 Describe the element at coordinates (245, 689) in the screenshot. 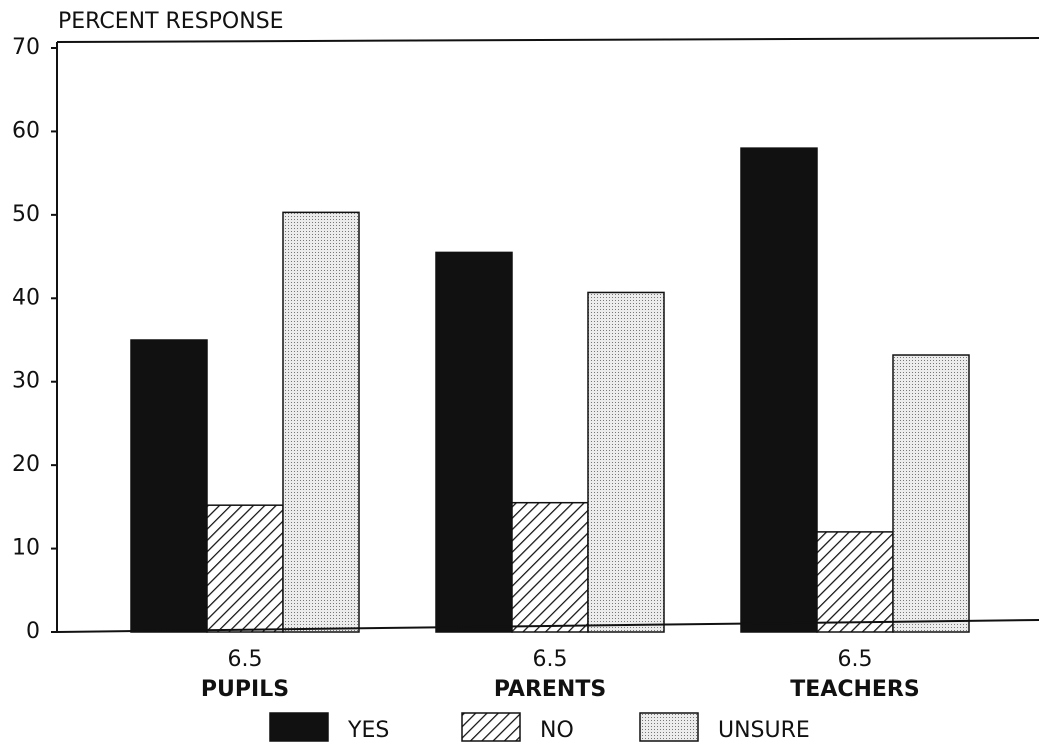

I see `x-tick-label: PUPILS` at that location.